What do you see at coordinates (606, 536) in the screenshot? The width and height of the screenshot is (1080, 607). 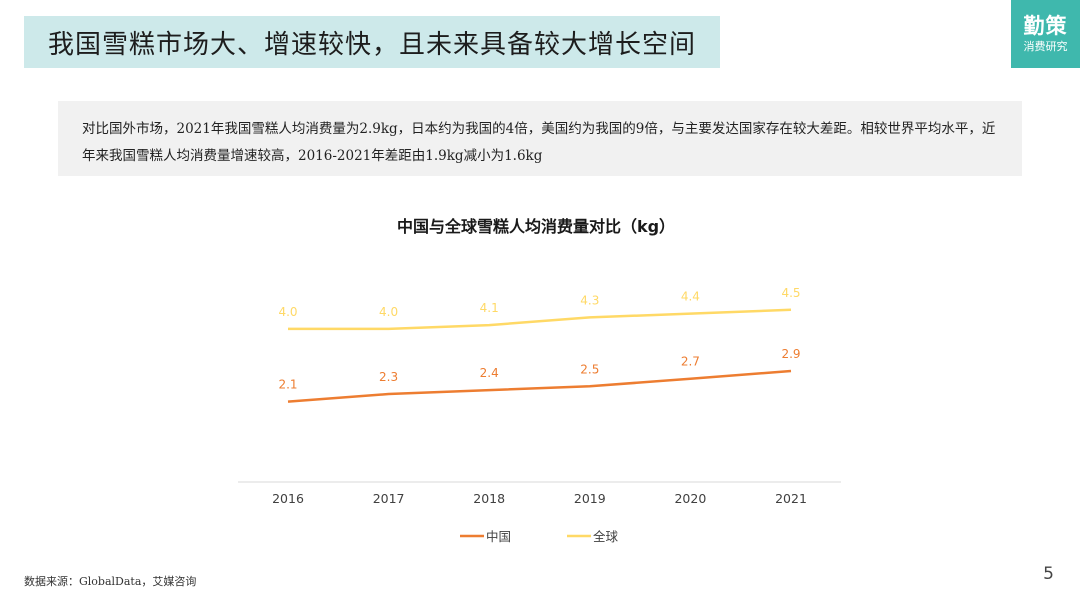 I see `legend-label: 全球` at bounding box center [606, 536].